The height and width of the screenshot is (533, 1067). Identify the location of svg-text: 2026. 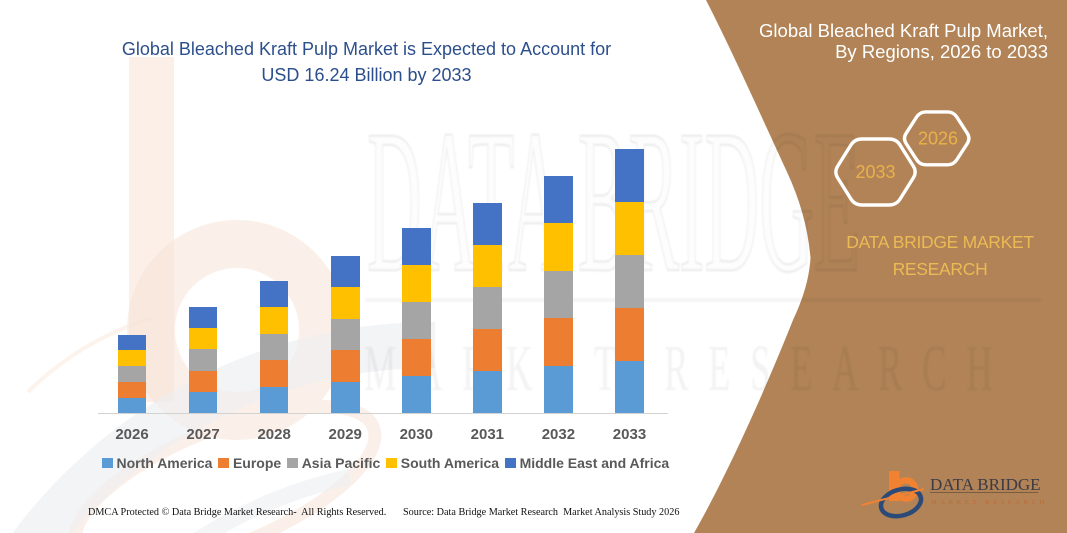
(938, 138).